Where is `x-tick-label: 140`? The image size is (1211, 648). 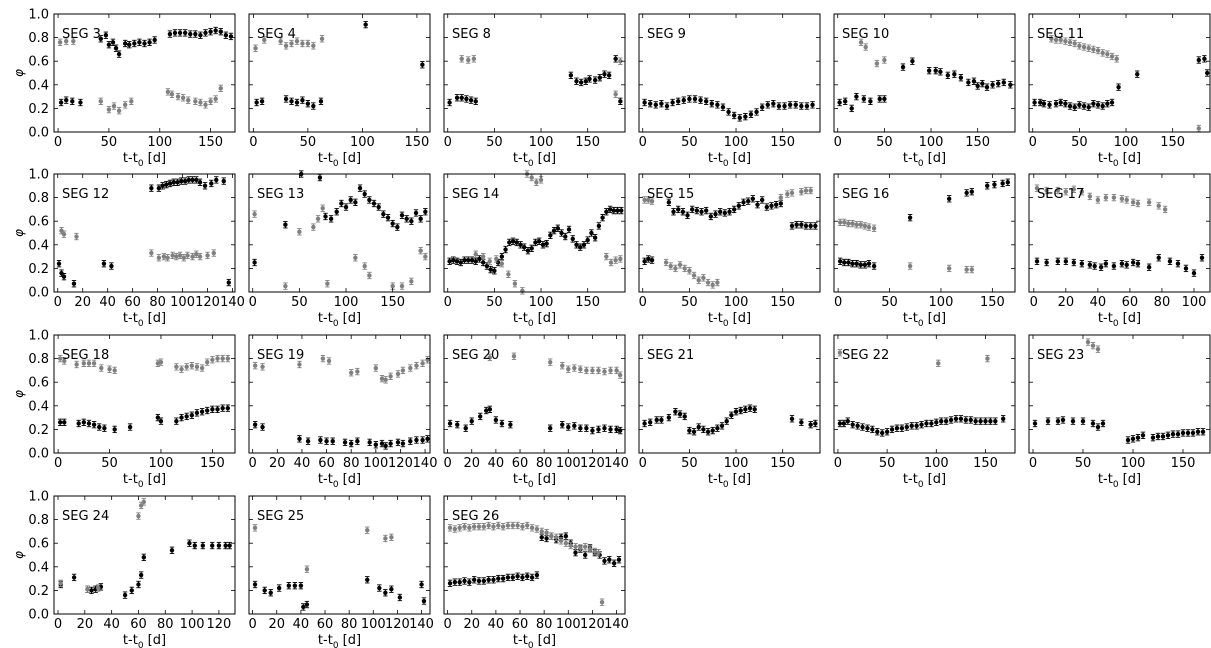
x-tick-label: 140 is located at coordinates (616, 463).